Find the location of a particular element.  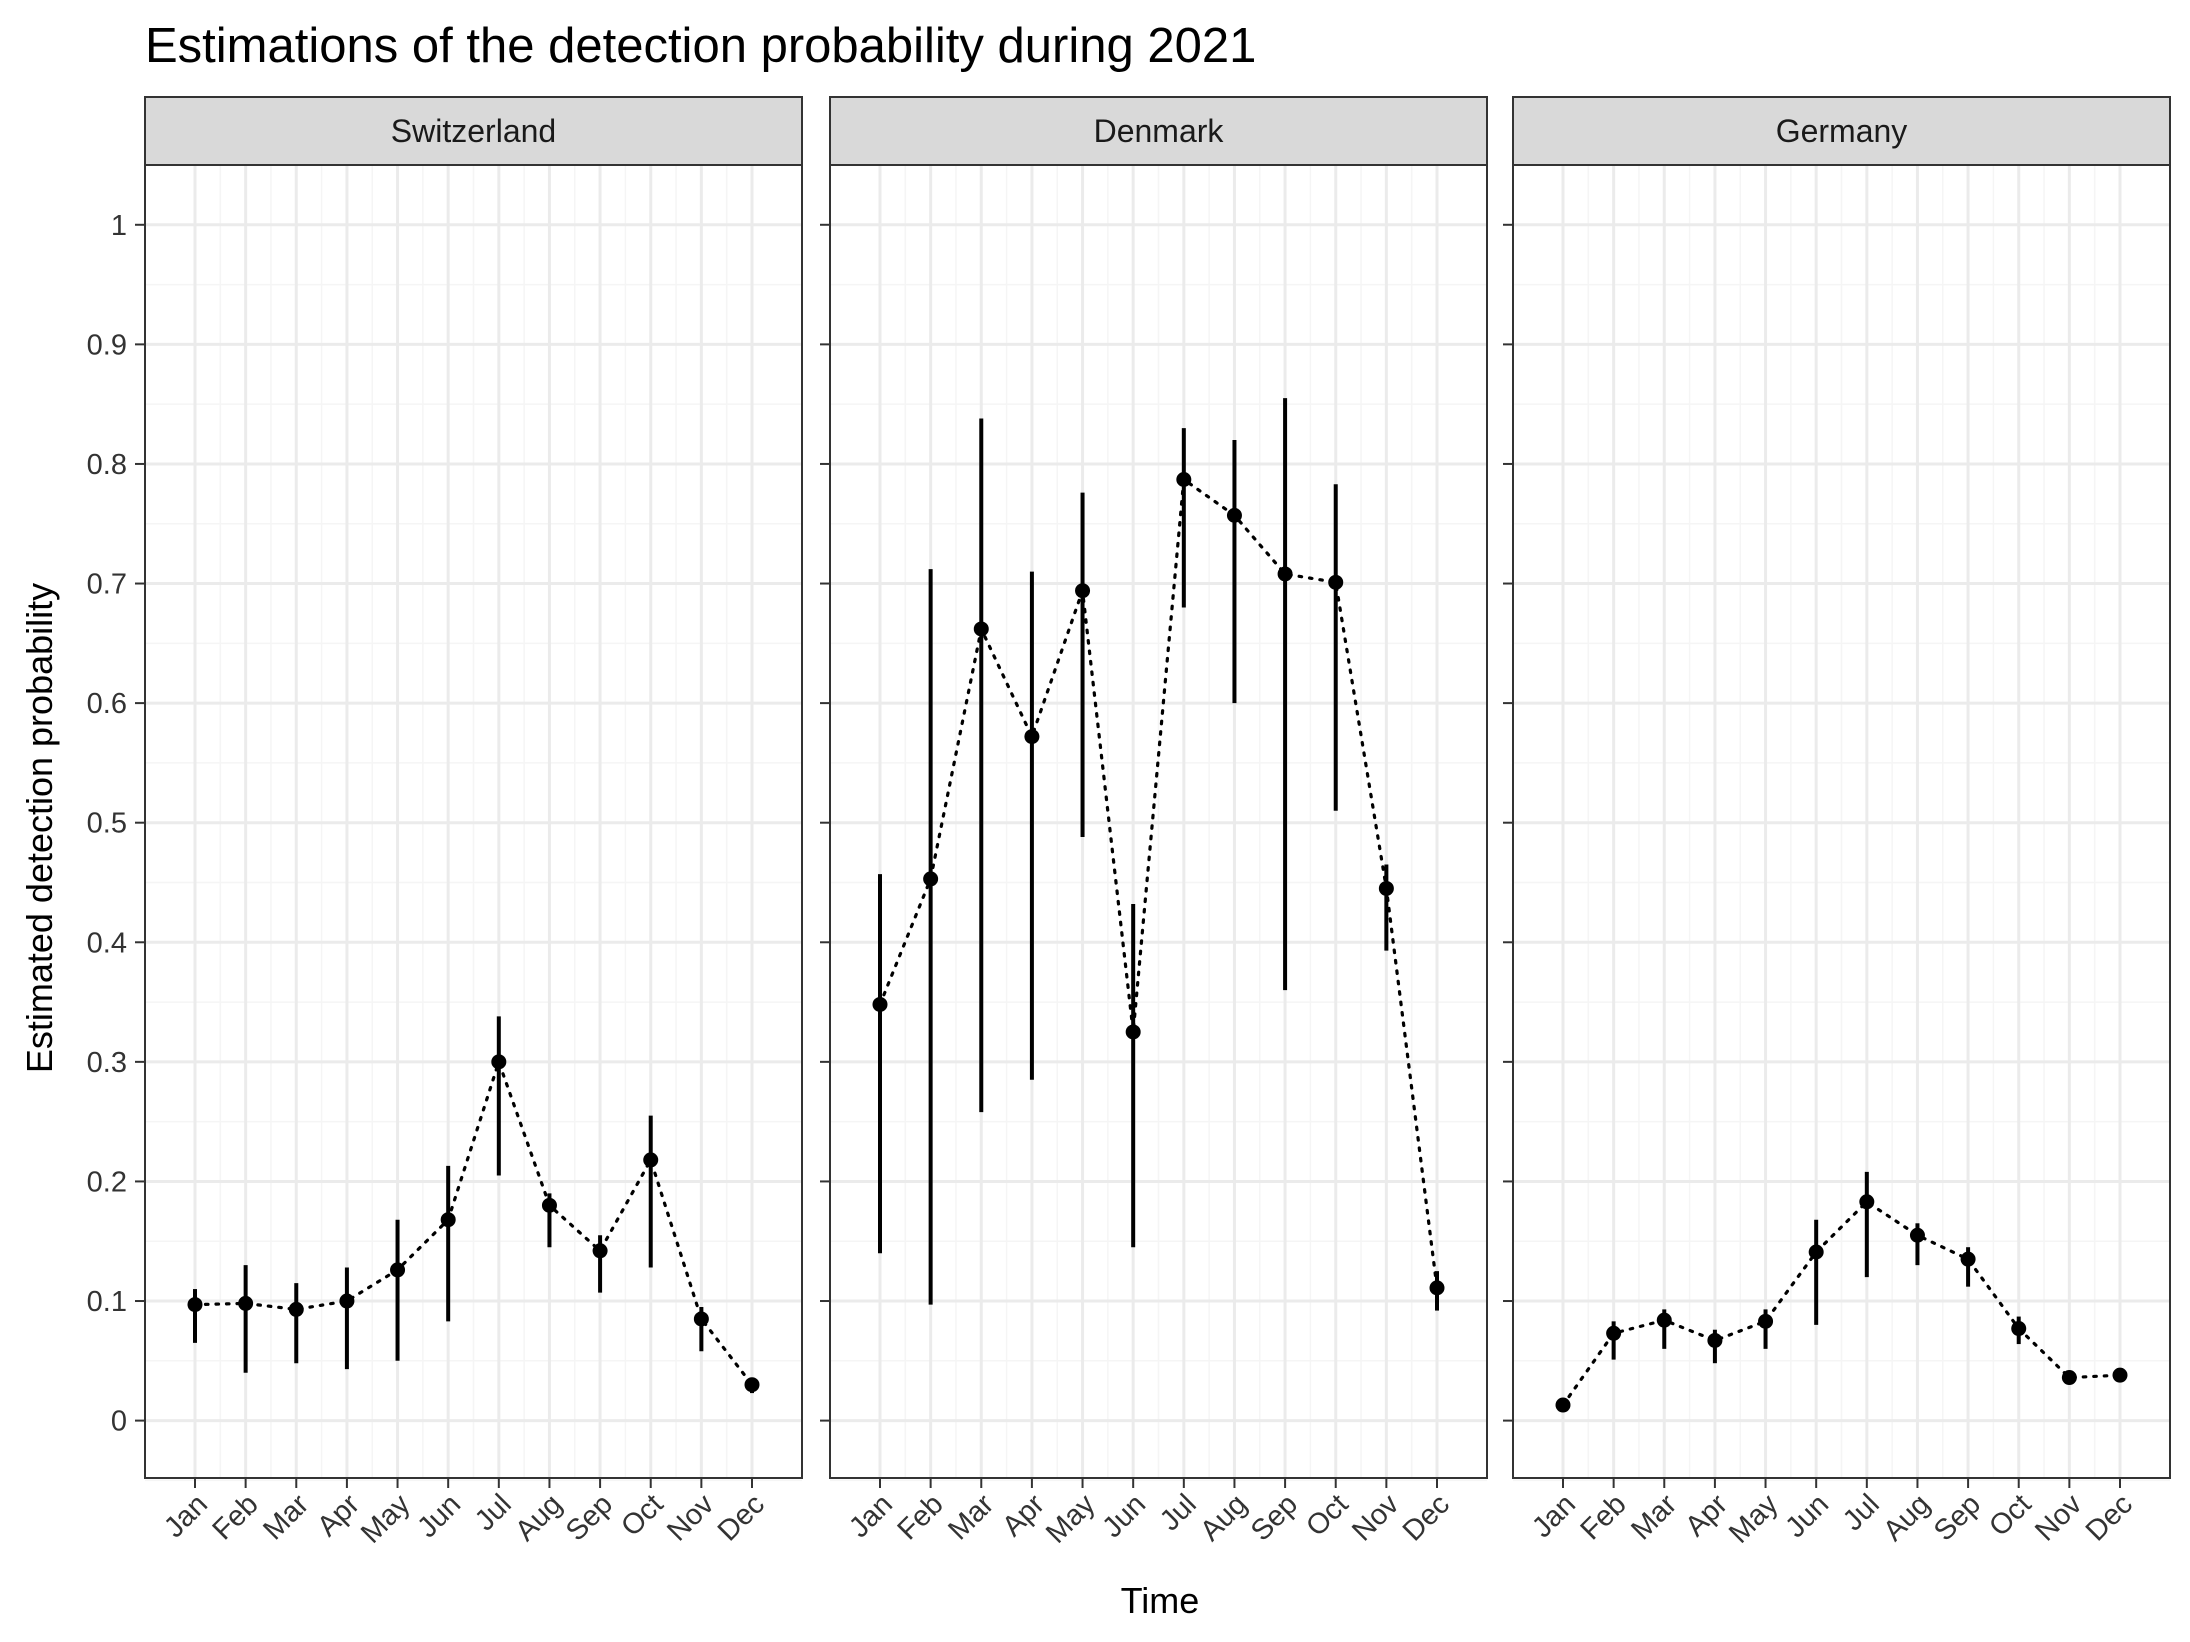

y-tick-label: 0.5 is located at coordinates (107, 824).